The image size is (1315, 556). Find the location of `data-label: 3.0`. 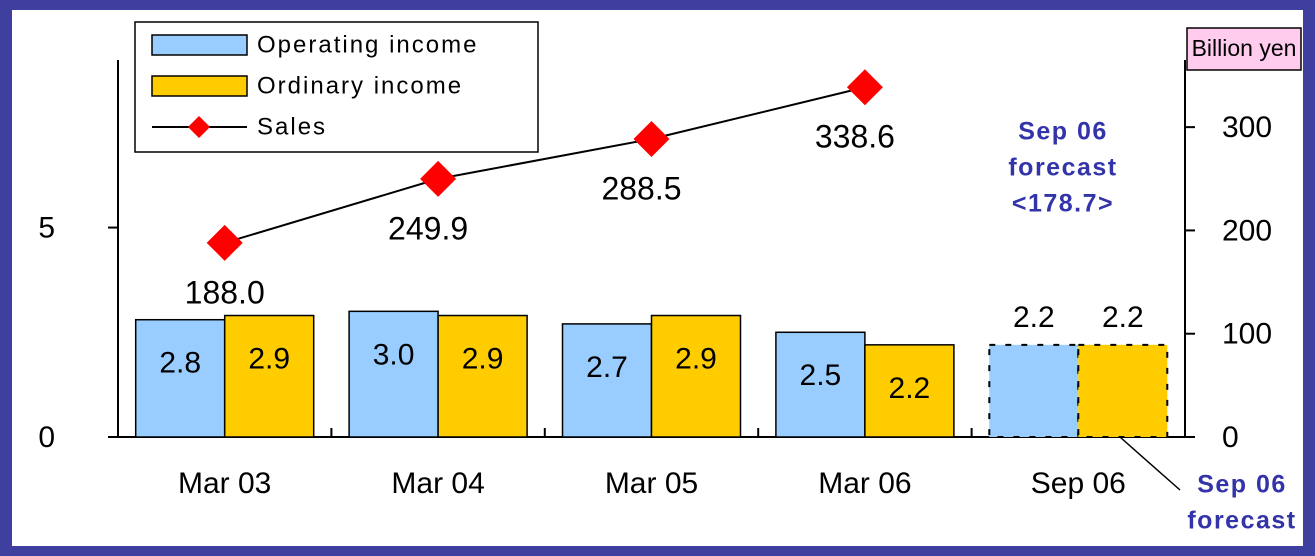

data-label: 3.0 is located at coordinates (394, 354).